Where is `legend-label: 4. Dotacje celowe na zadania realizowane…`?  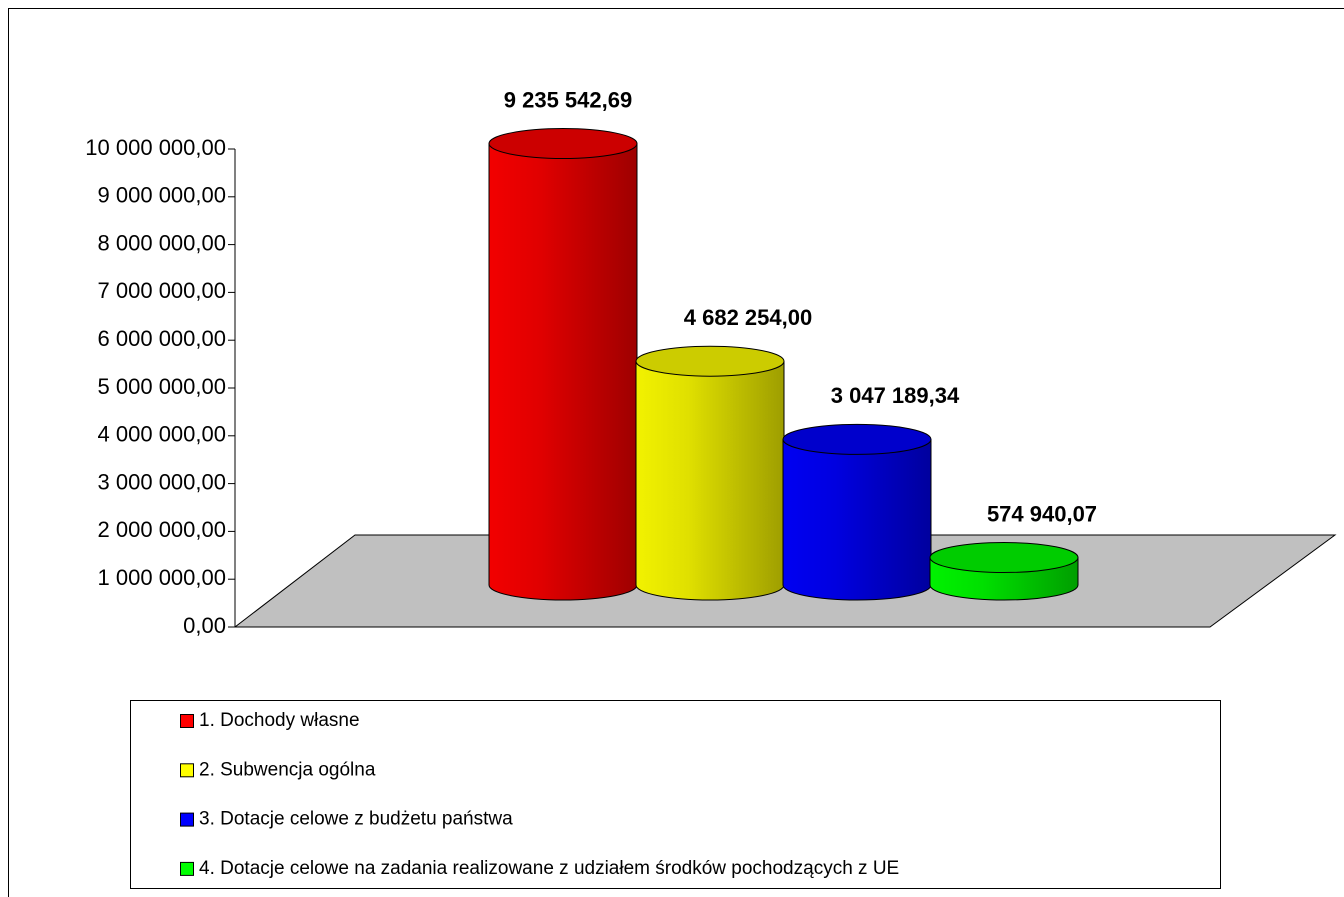
legend-label: 4. Dotacje celowe na zadania realizowane… is located at coordinates (549, 868).